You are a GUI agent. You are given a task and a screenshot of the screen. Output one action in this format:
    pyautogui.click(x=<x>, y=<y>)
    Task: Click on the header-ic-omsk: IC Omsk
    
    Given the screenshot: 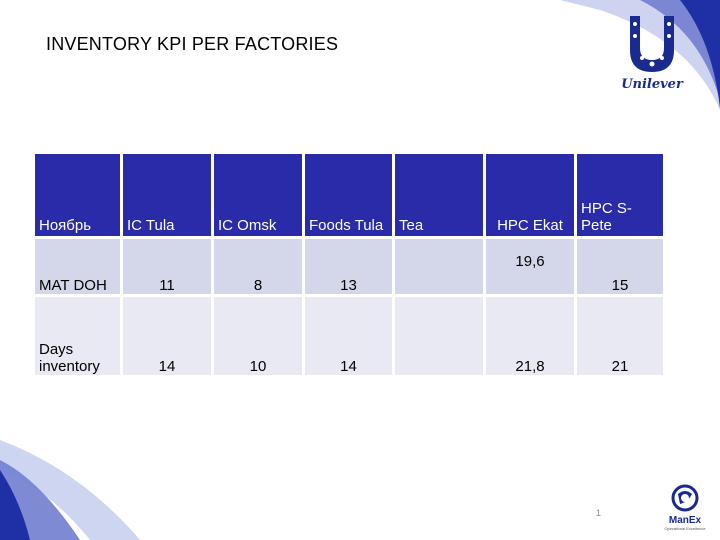 What is the action you would take?
    pyautogui.click(x=258, y=195)
    